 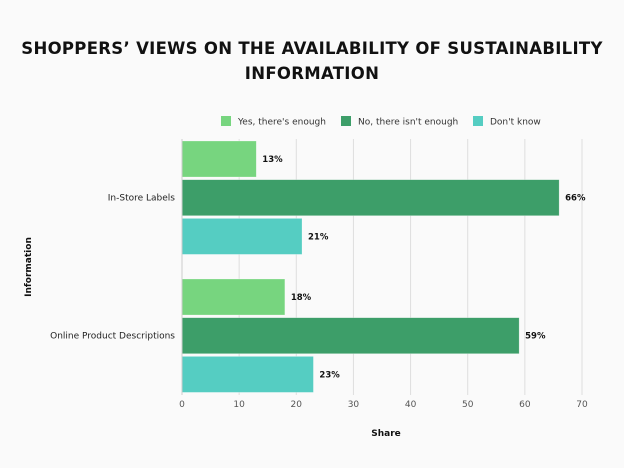 What do you see at coordinates (386, 434) in the screenshot?
I see `x-axis-label: Share` at bounding box center [386, 434].